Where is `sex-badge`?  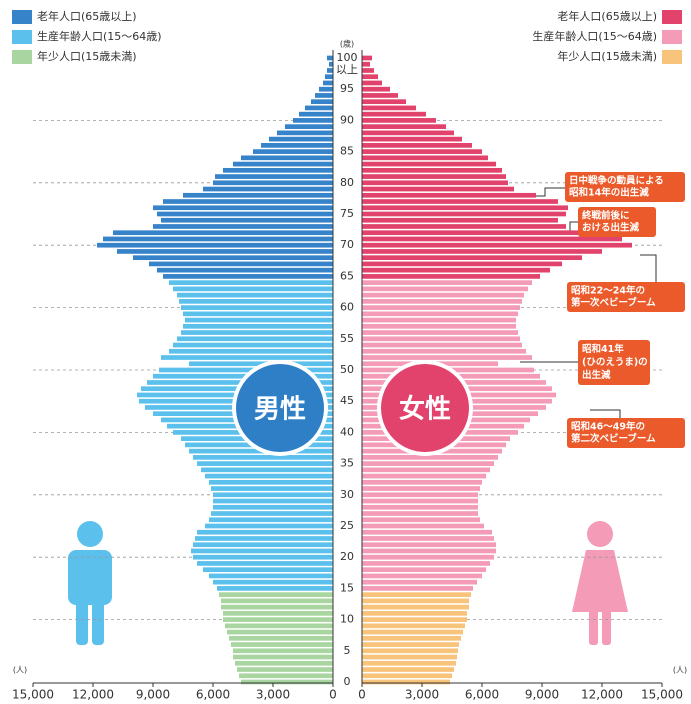 sex-badge is located at coordinates (425, 408).